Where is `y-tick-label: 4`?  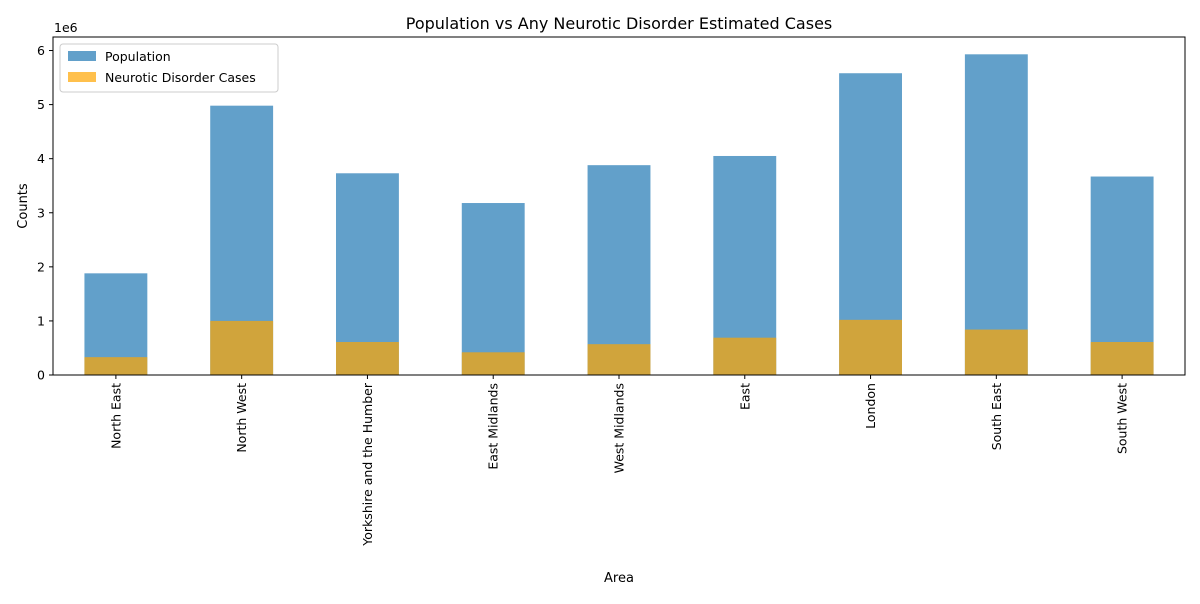
y-tick-label: 4 is located at coordinates (41, 158).